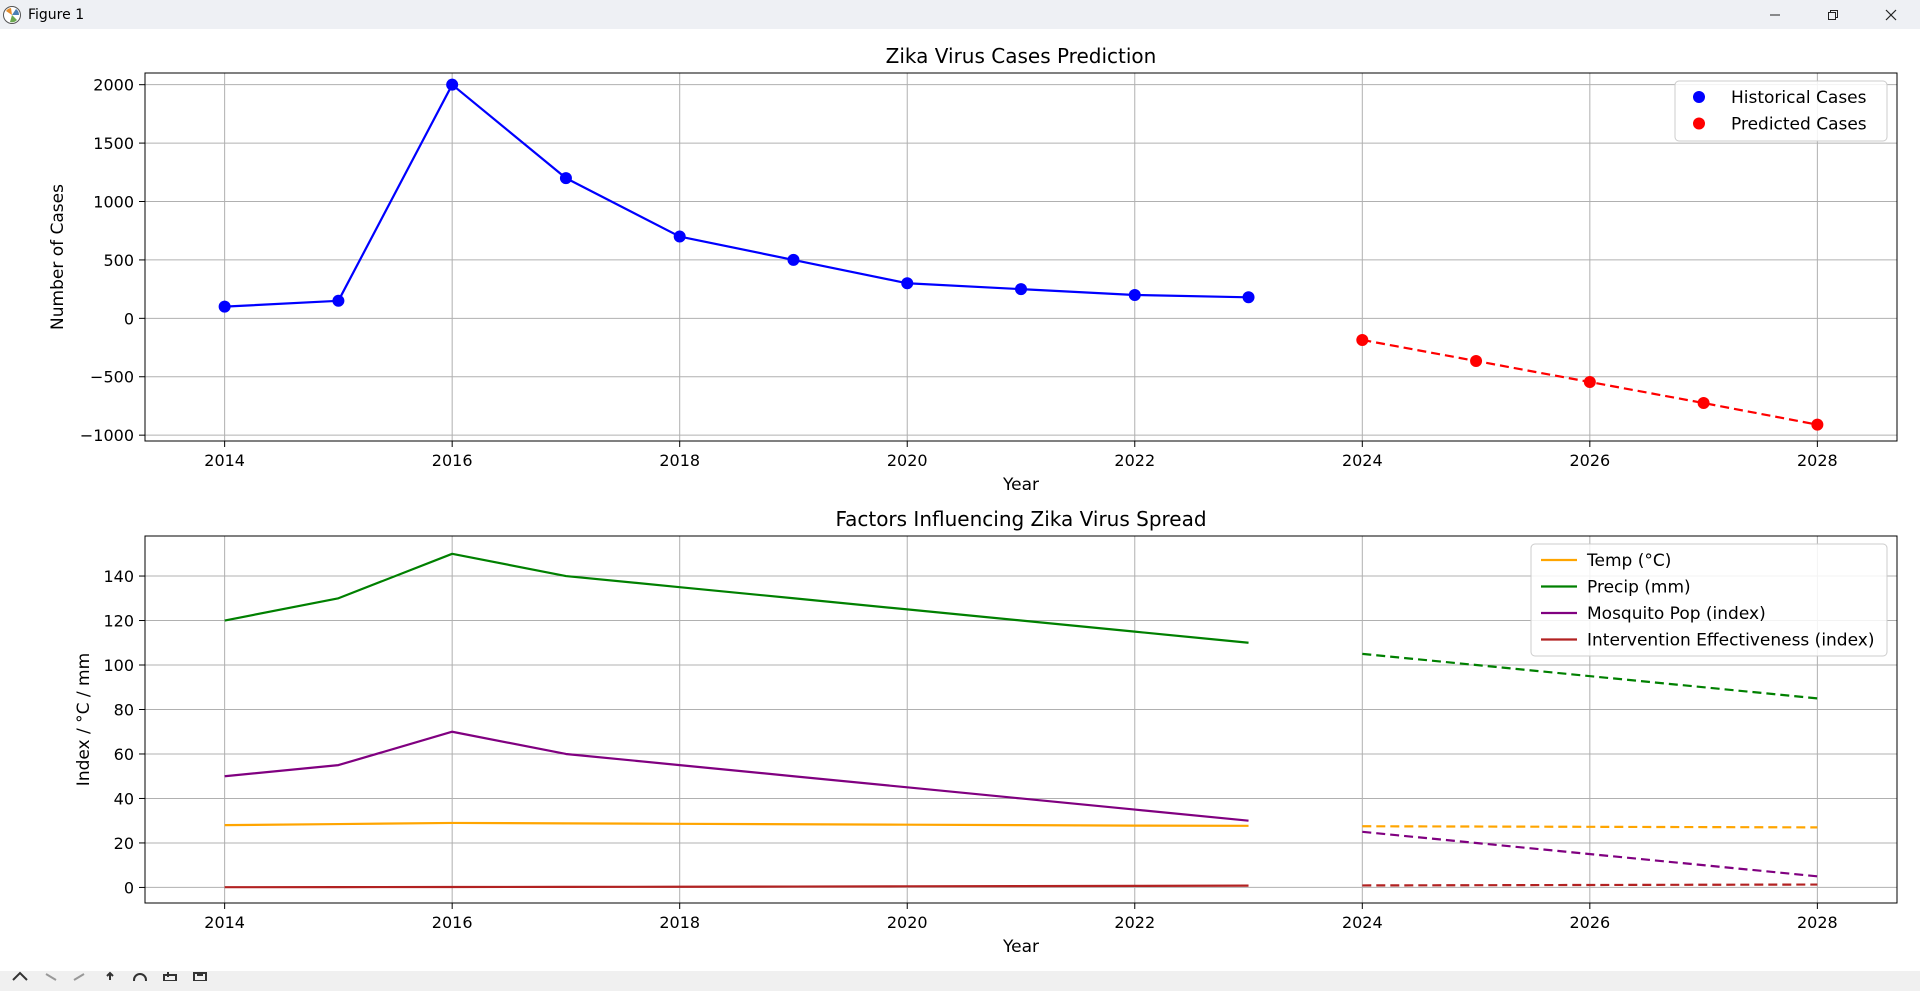 This screenshot has height=991, width=1920. Describe the element at coordinates (113, 202) in the screenshot. I see `y-tick-label: 1000` at that location.